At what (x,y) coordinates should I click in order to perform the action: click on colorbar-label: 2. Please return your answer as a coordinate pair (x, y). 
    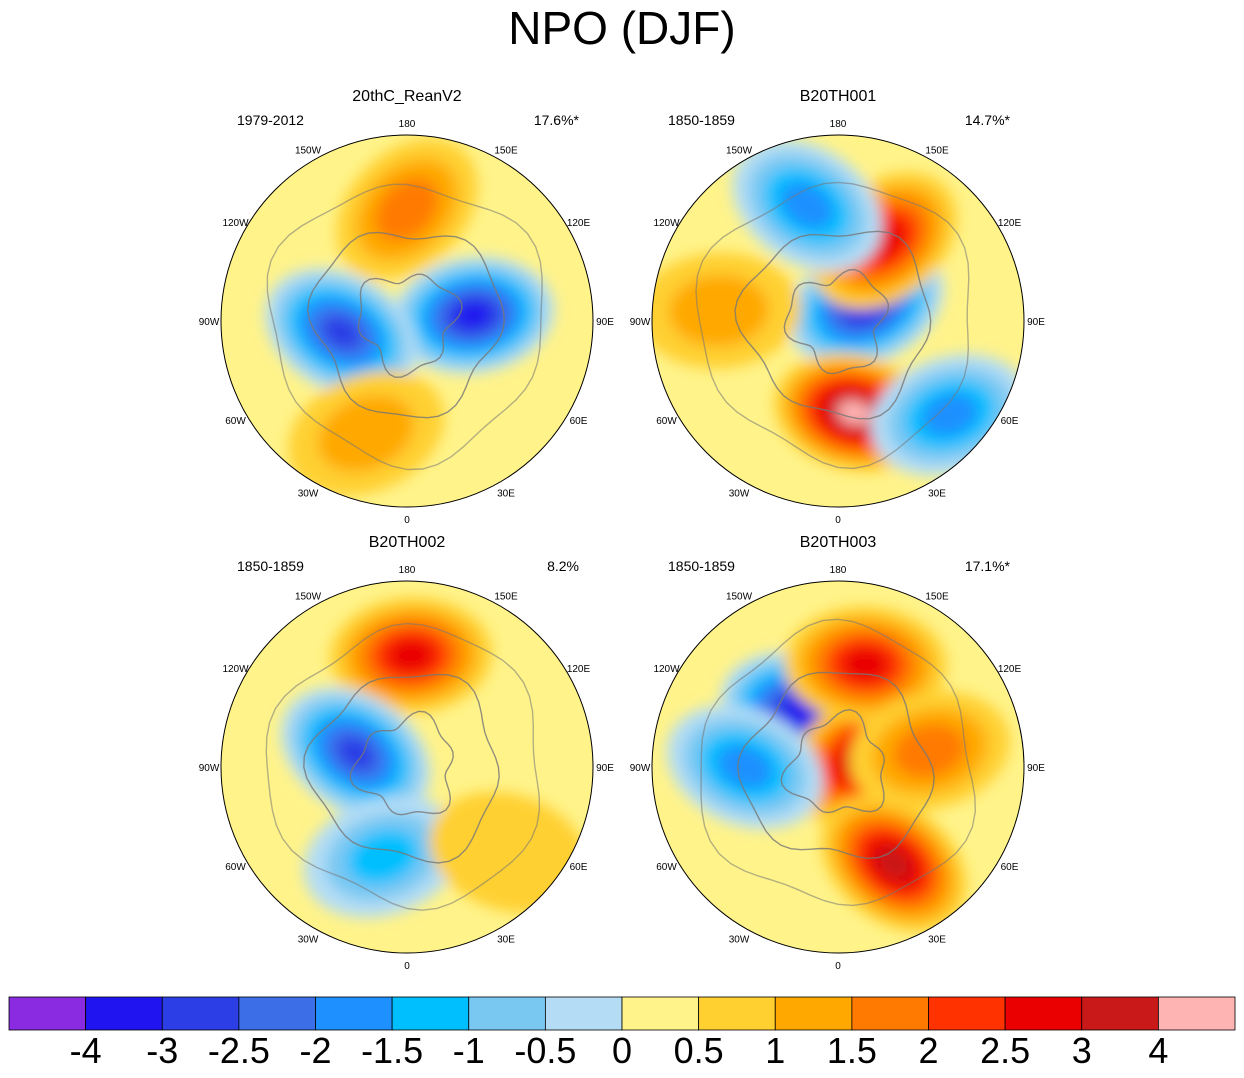
    Looking at the image, I should click on (928, 1050).